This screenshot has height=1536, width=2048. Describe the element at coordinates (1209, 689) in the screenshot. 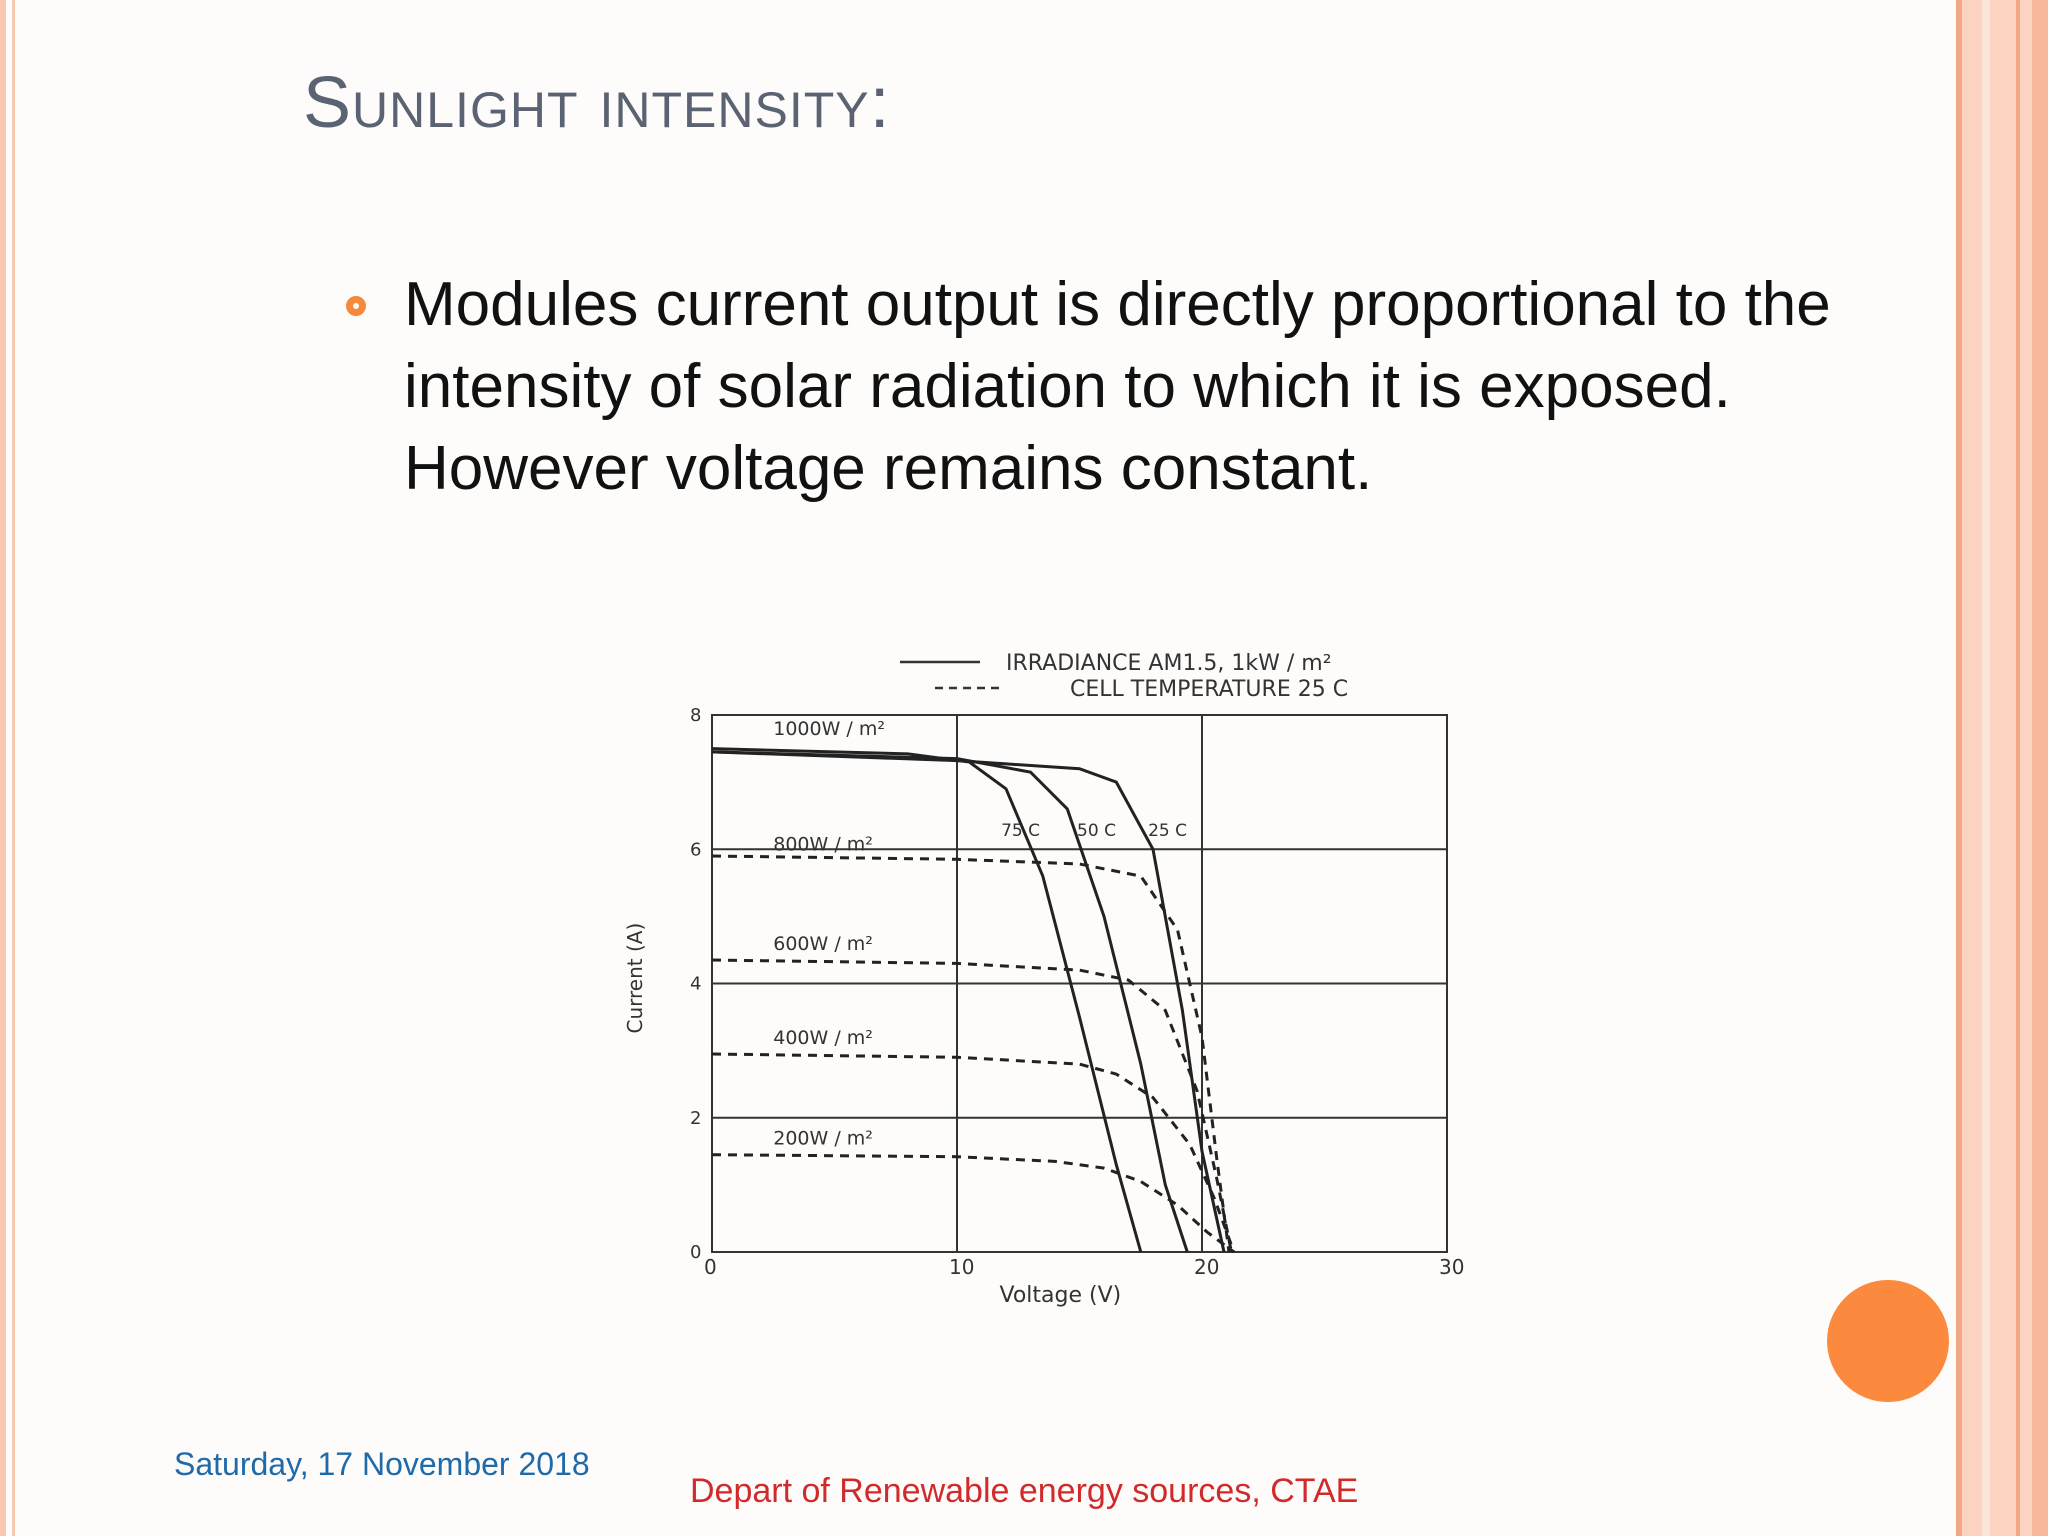

I see `legend-dashed-label: CELL TEMPERATURE 25 C` at that location.